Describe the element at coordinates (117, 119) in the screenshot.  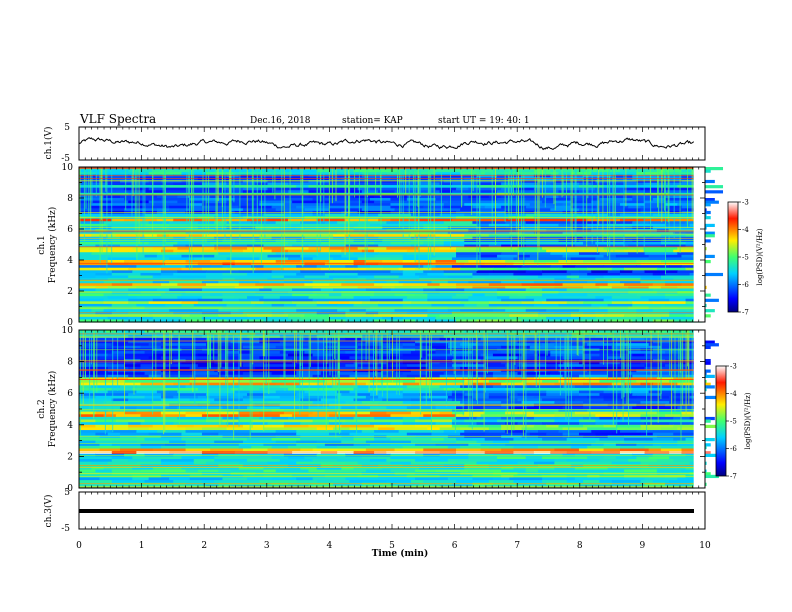
I see `figure-title: VLF Spectra` at that location.